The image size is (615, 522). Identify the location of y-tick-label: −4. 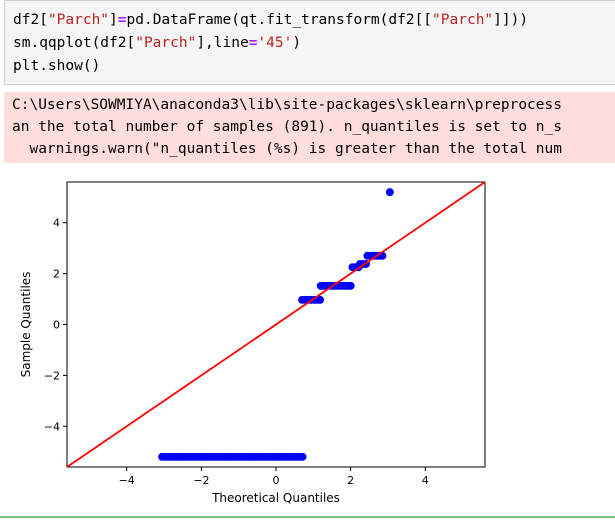
(52, 426).